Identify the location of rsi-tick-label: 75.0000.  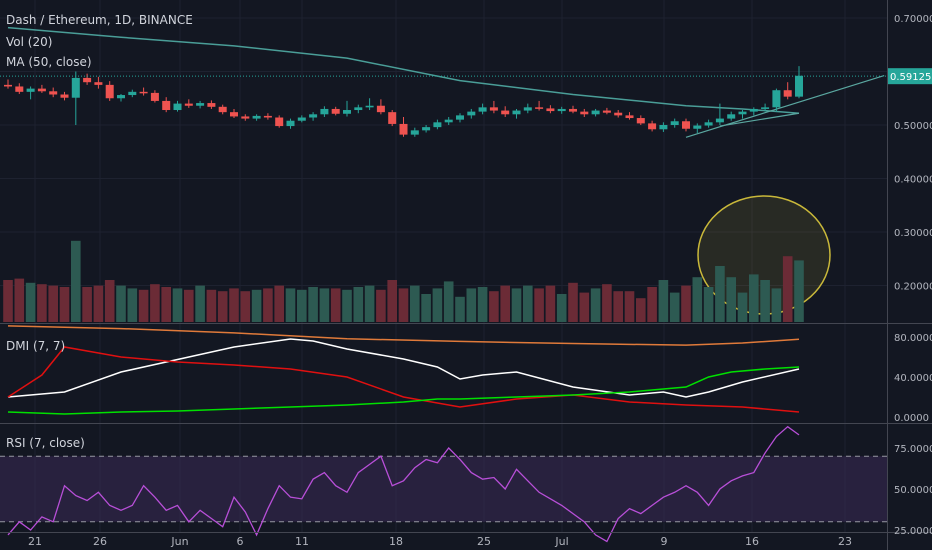
(913, 449).